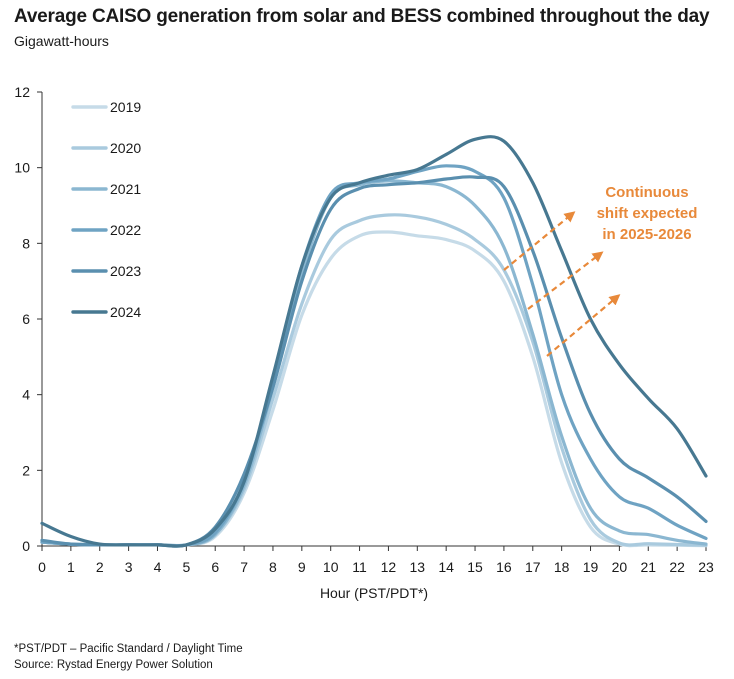 This screenshot has width=734, height=679. What do you see at coordinates (418, 567) in the screenshot?
I see `x-tick-label: 13` at bounding box center [418, 567].